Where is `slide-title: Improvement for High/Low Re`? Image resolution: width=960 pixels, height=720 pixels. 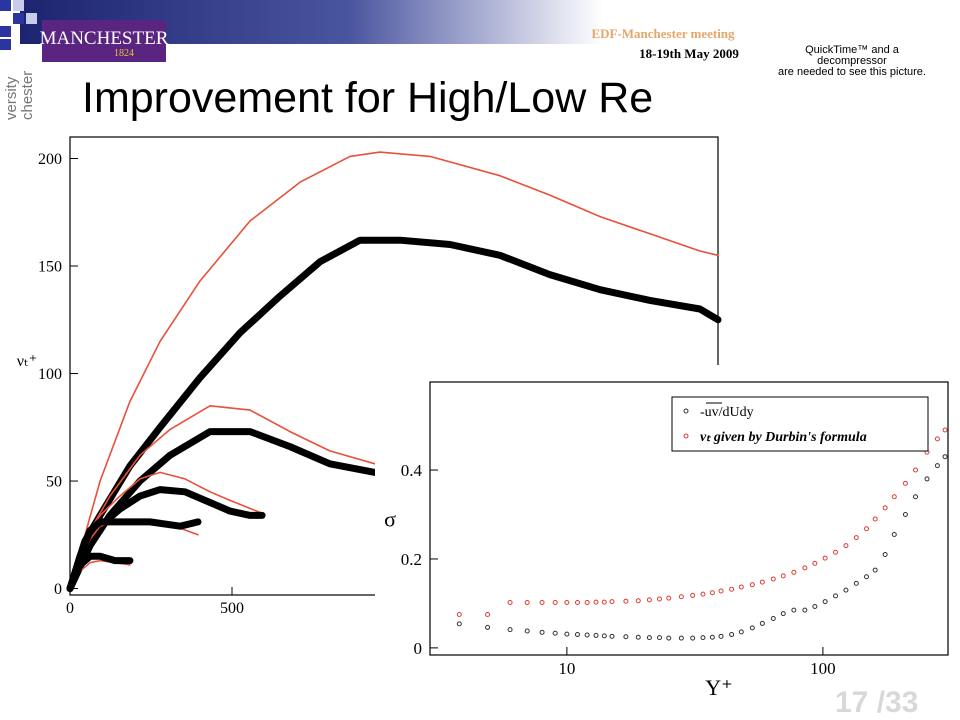
slide-title: Improvement for High/Low Re is located at coordinates (367, 98).